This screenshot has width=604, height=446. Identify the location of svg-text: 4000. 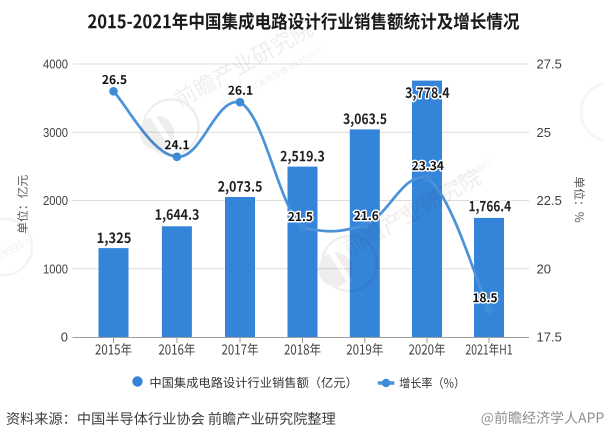
(55, 64).